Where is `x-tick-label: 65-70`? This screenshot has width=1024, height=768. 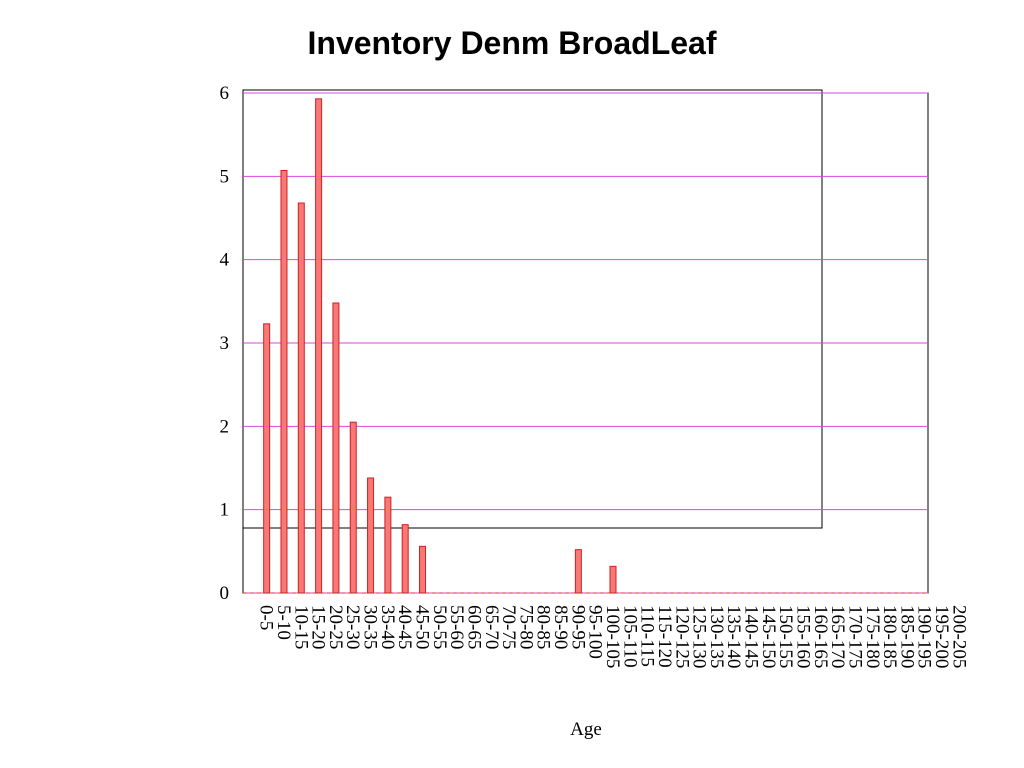 x-tick-label: 65-70 is located at coordinates (491, 627).